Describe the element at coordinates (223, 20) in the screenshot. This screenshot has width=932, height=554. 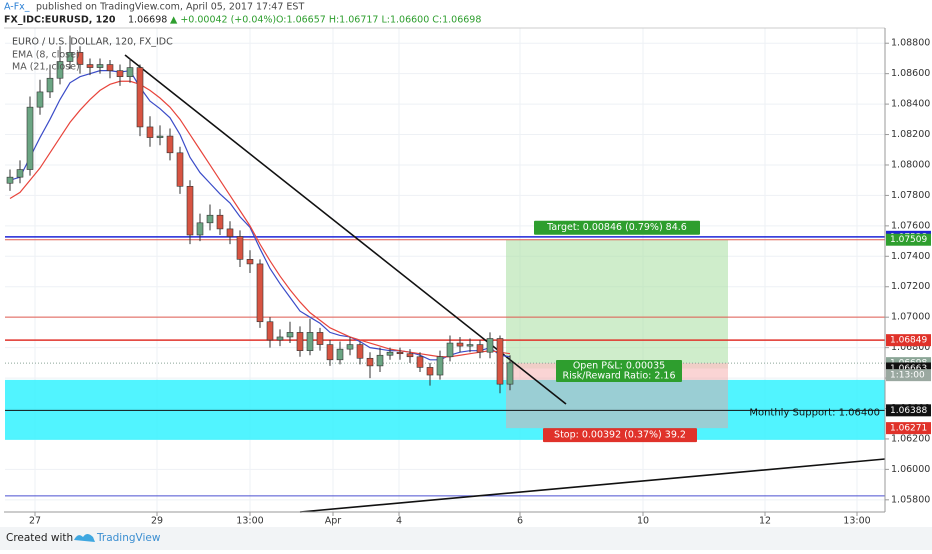
I see `change: ▲ +0.00042 (+0.04%)` at that location.